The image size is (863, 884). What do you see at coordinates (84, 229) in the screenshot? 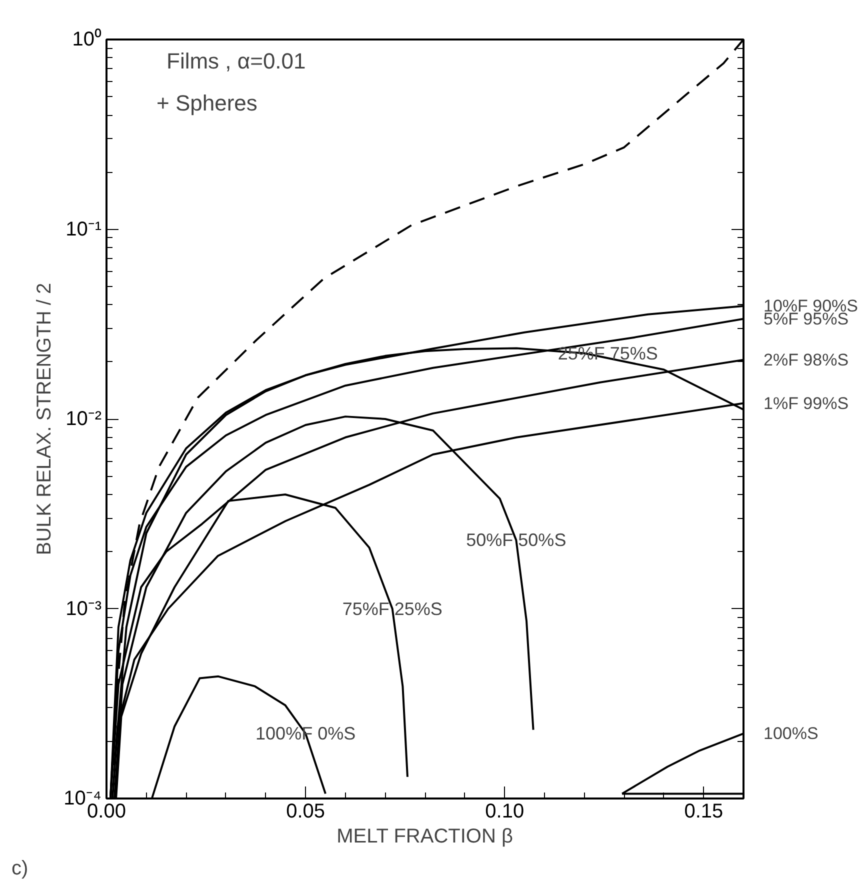
I see `y-tick-label: 10⁻¹` at bounding box center [84, 229].